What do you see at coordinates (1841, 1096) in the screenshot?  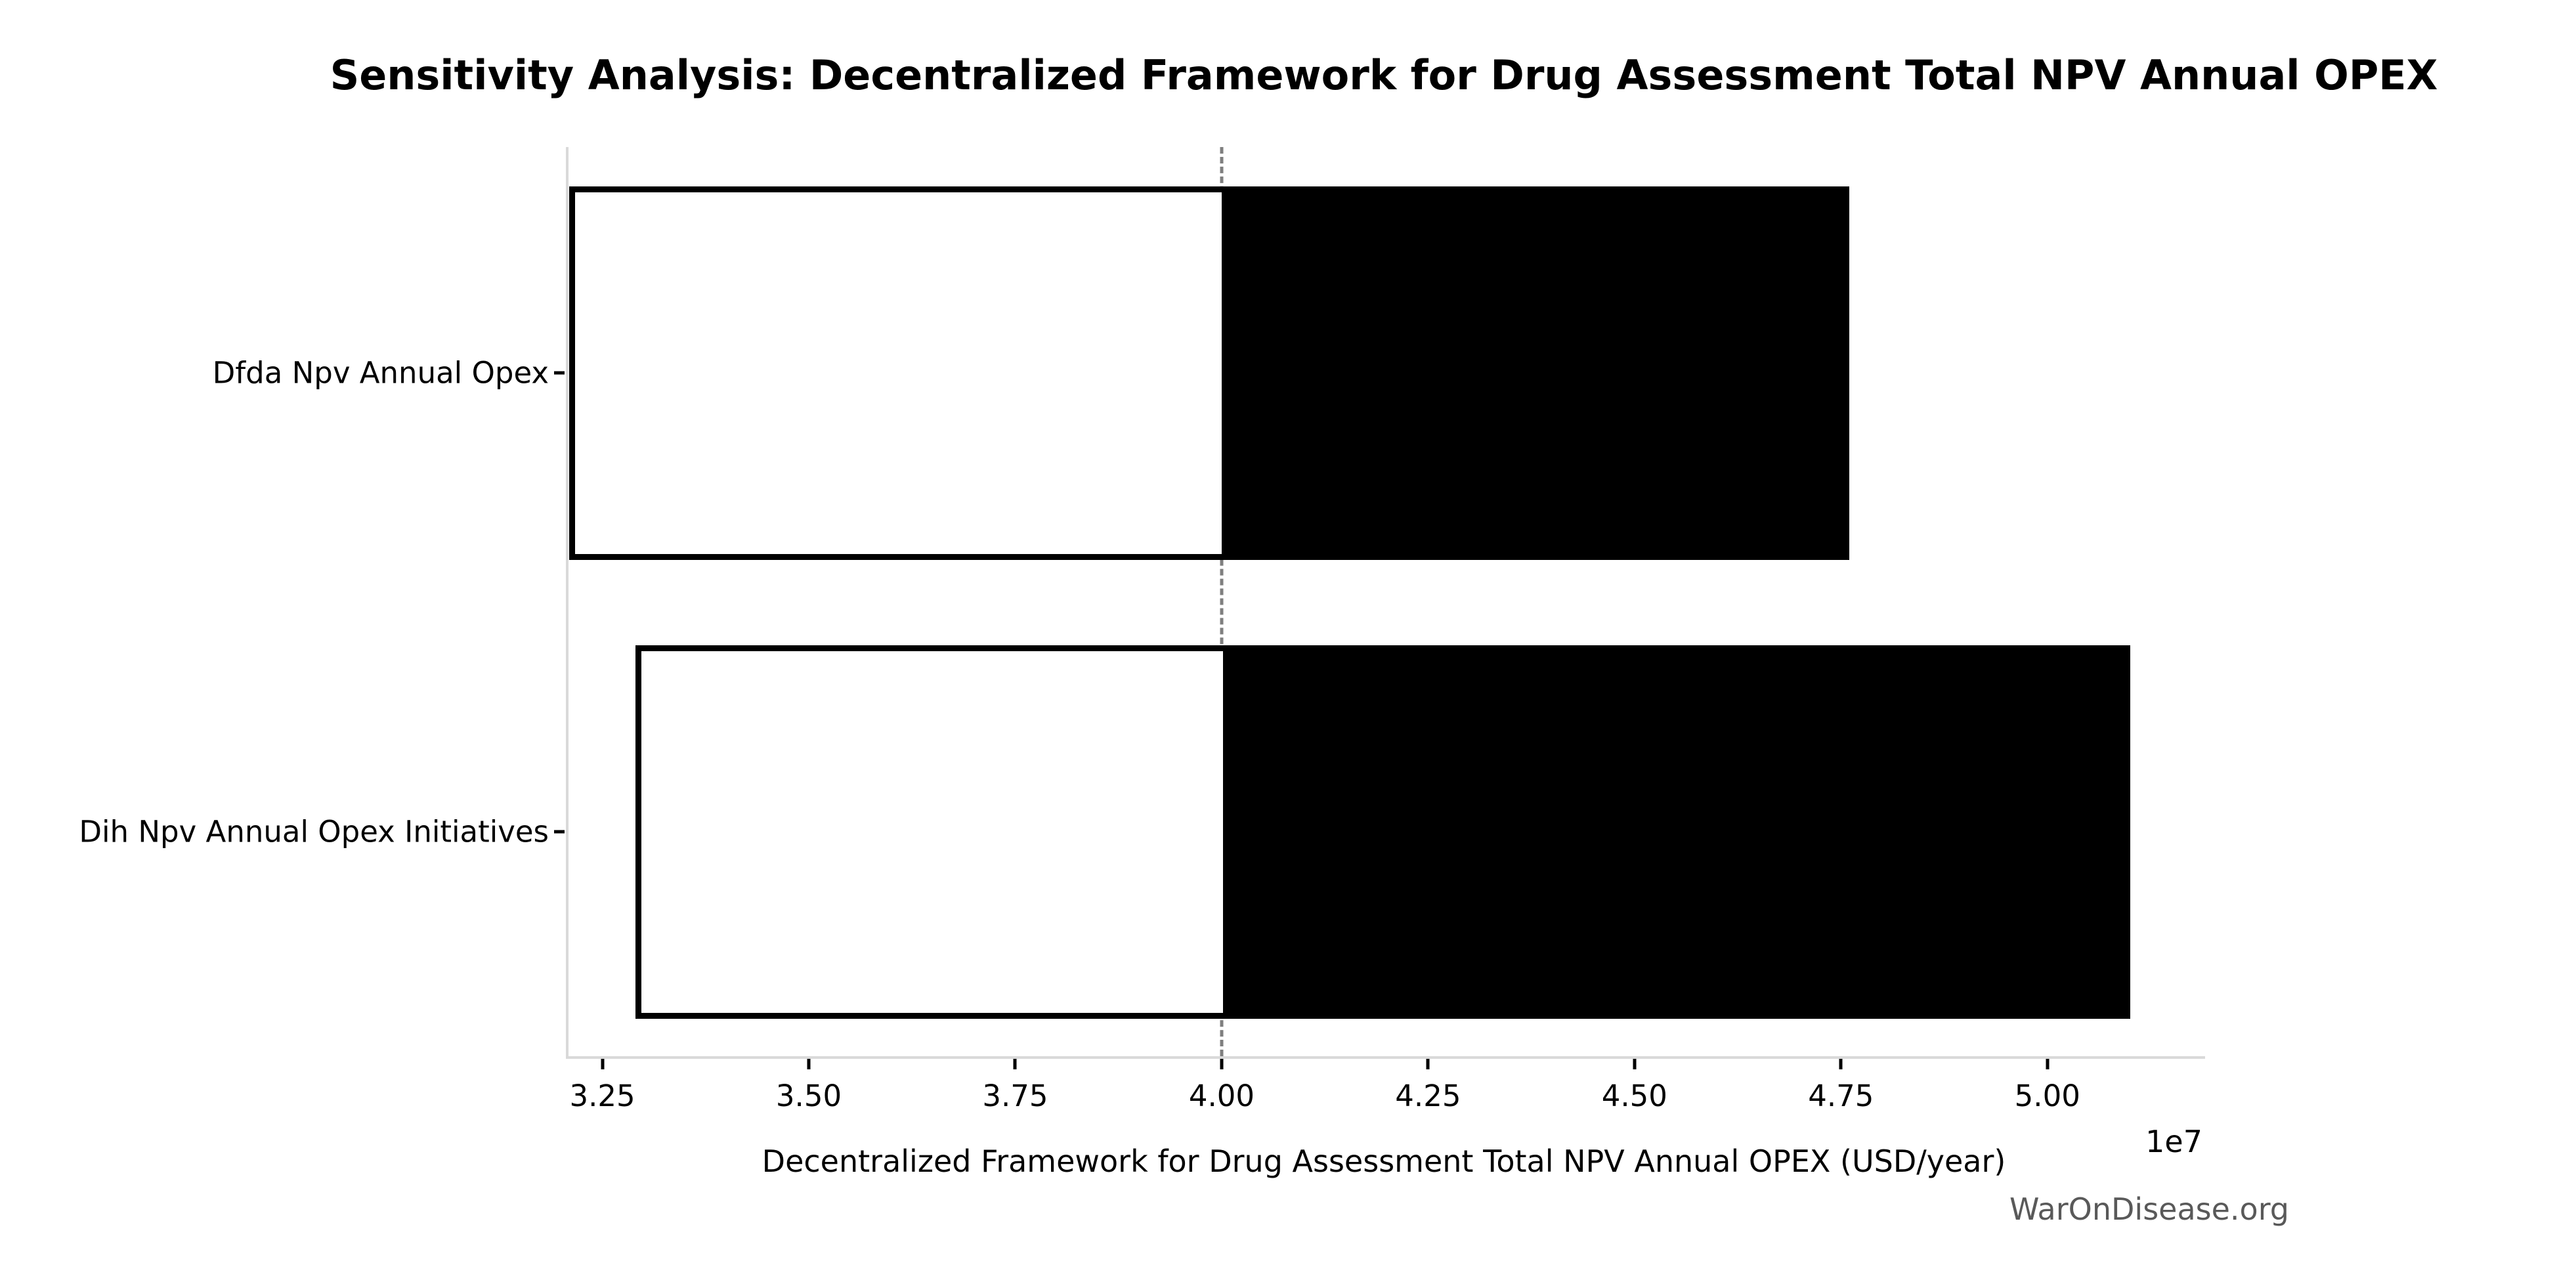 I see `x-tick-label: 4.75` at bounding box center [1841, 1096].